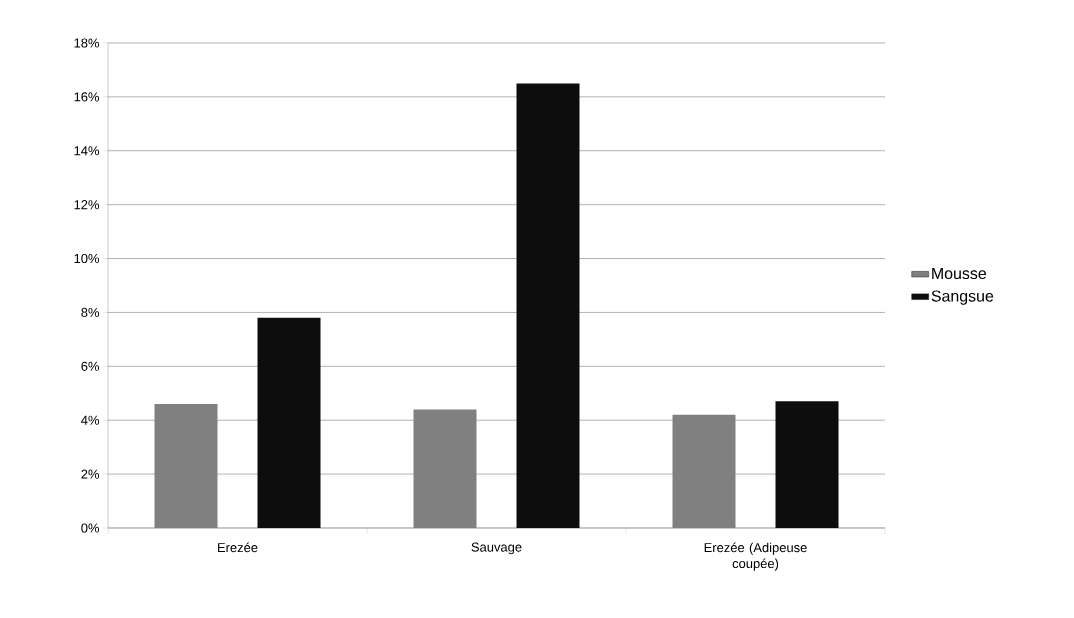 The image size is (1074, 618). Describe the element at coordinates (87, 97) in the screenshot. I see `y-tick-label: 16%` at that location.